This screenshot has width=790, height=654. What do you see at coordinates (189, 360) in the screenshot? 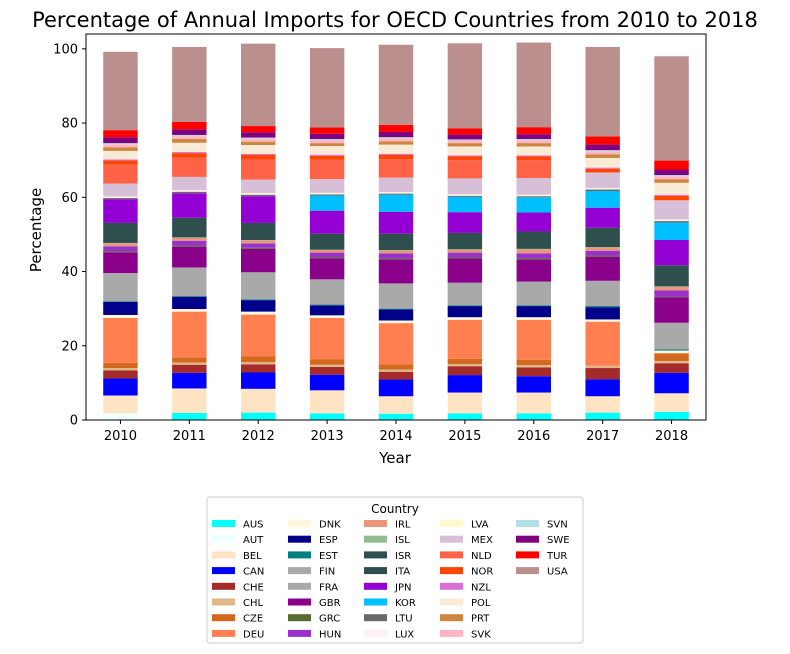
I see `bar-segment-cze-2011` at bounding box center [189, 360].